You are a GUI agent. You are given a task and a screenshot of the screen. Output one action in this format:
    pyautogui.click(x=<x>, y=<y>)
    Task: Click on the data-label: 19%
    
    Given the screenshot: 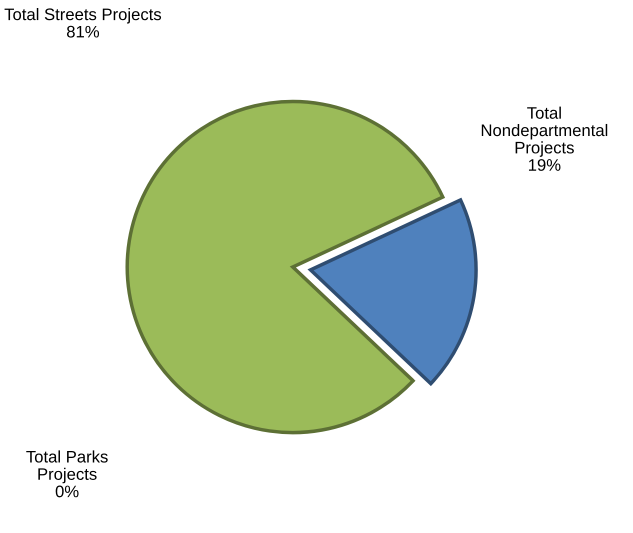 What is the action you would take?
    pyautogui.click(x=544, y=165)
    